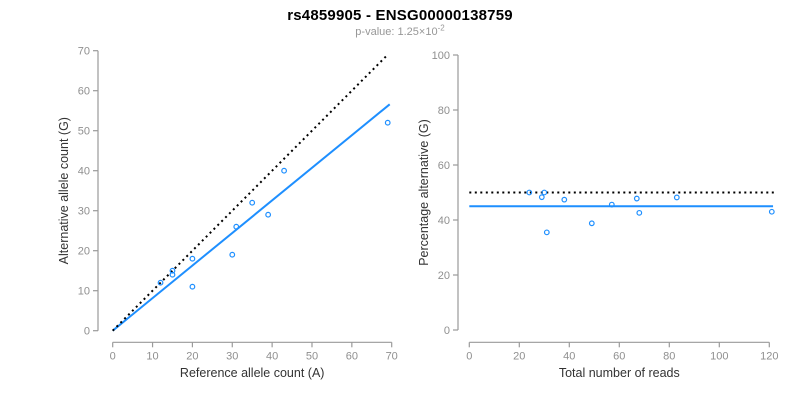 The width and height of the screenshot is (800, 400). Describe the element at coordinates (84, 132) in the screenshot. I see `y-tick-label: 50` at that location.